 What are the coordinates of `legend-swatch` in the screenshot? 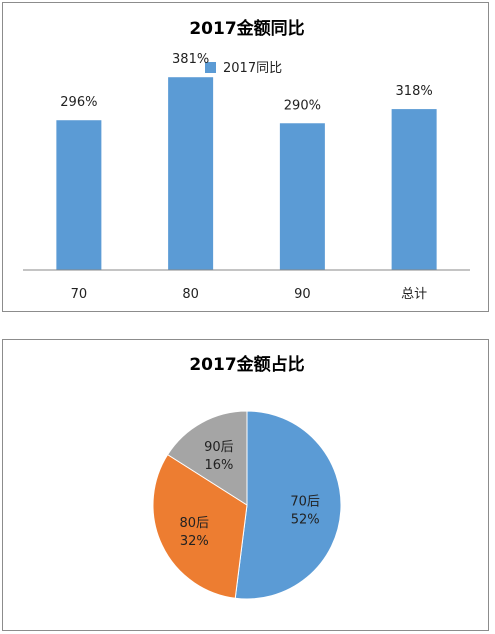 It's located at (210, 67).